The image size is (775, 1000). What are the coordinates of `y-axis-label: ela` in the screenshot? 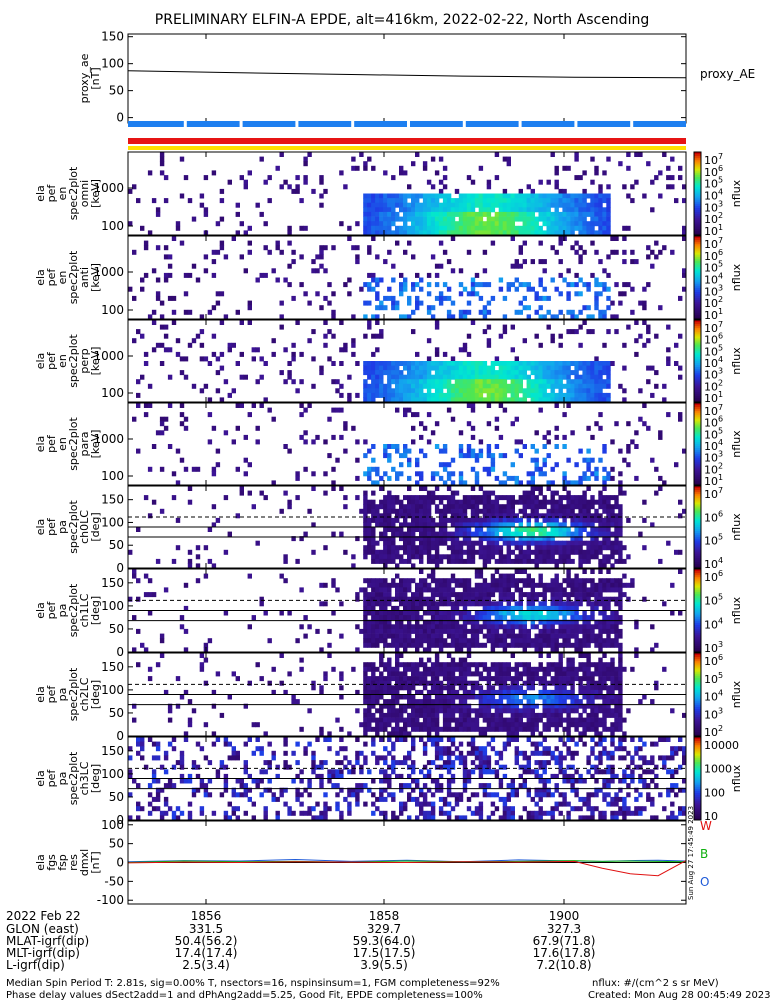 It's located at (40, 610).